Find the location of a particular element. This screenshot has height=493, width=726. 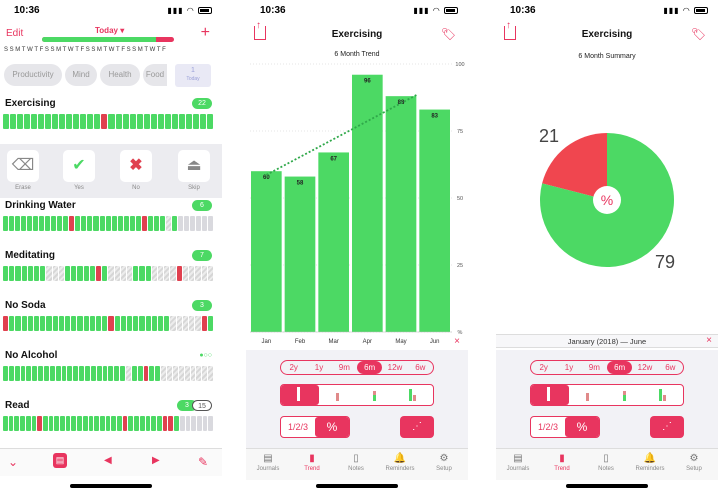

add-habit-button: + is located at coordinates (205, 32).